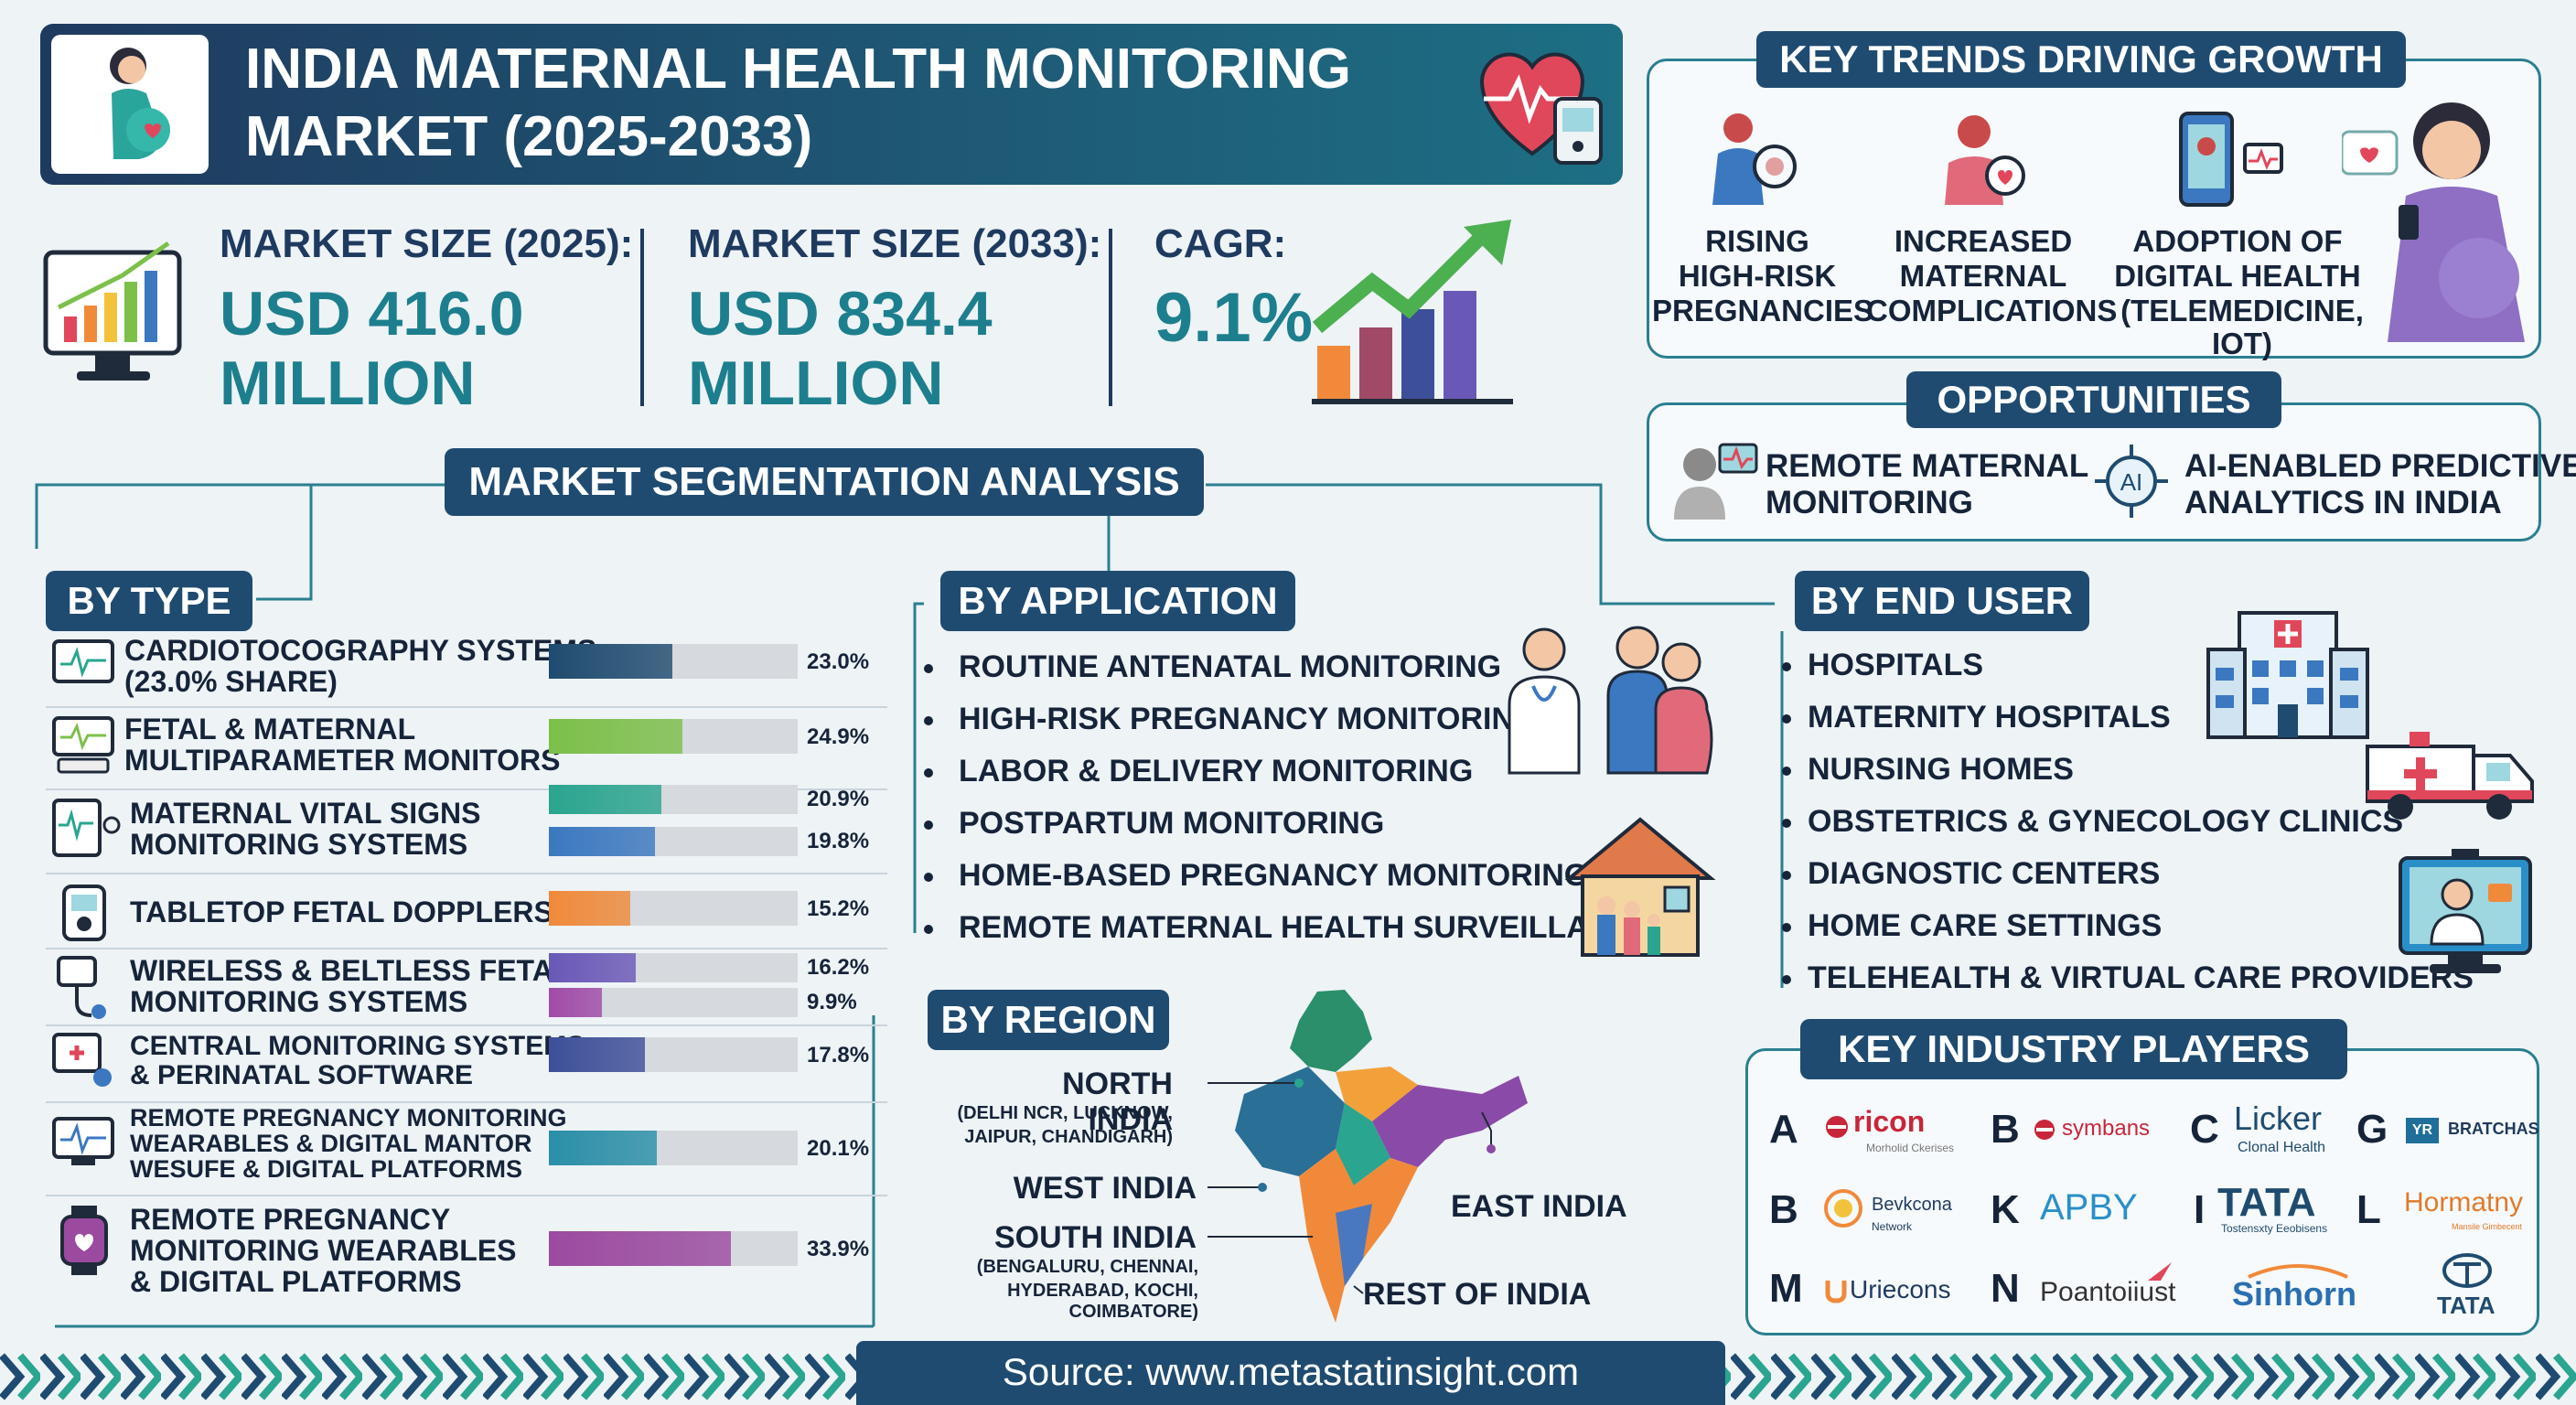 Image resolution: width=2576 pixels, height=1405 pixels. I want to click on chart-monitor-icon, so click(114, 312).